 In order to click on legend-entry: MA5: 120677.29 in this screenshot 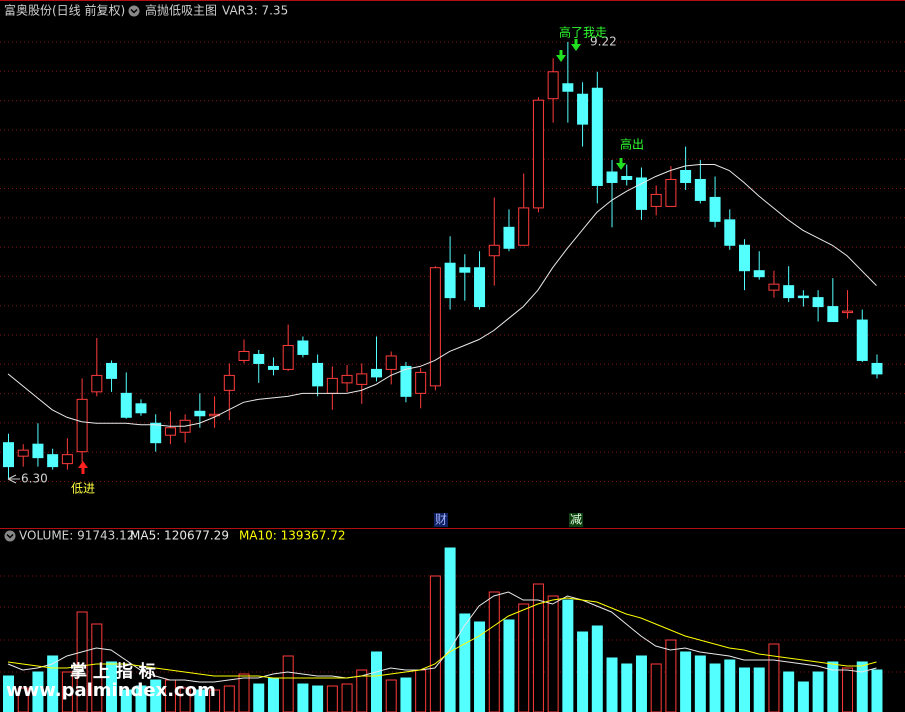, I will do `click(179, 536)`.